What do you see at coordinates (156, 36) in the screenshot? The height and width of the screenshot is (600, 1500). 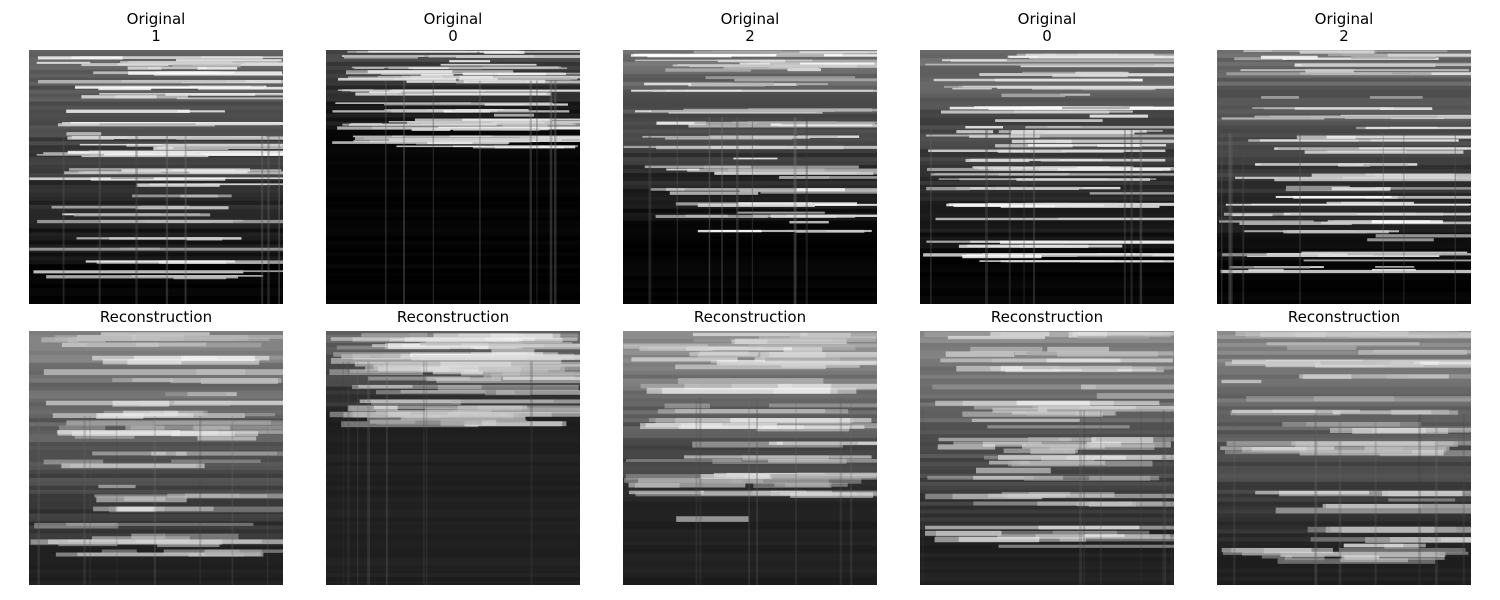 I see `original-label: 1` at bounding box center [156, 36].